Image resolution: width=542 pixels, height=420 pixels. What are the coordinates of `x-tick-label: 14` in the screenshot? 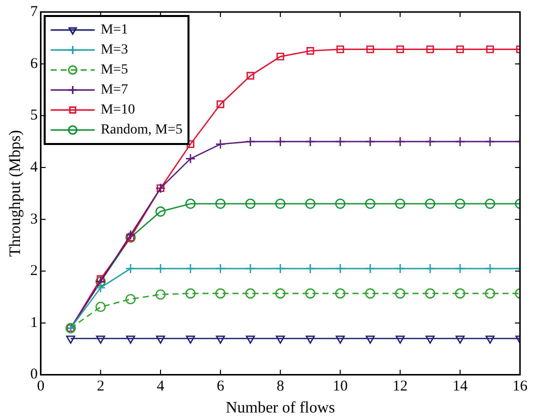 It's located at (460, 386).